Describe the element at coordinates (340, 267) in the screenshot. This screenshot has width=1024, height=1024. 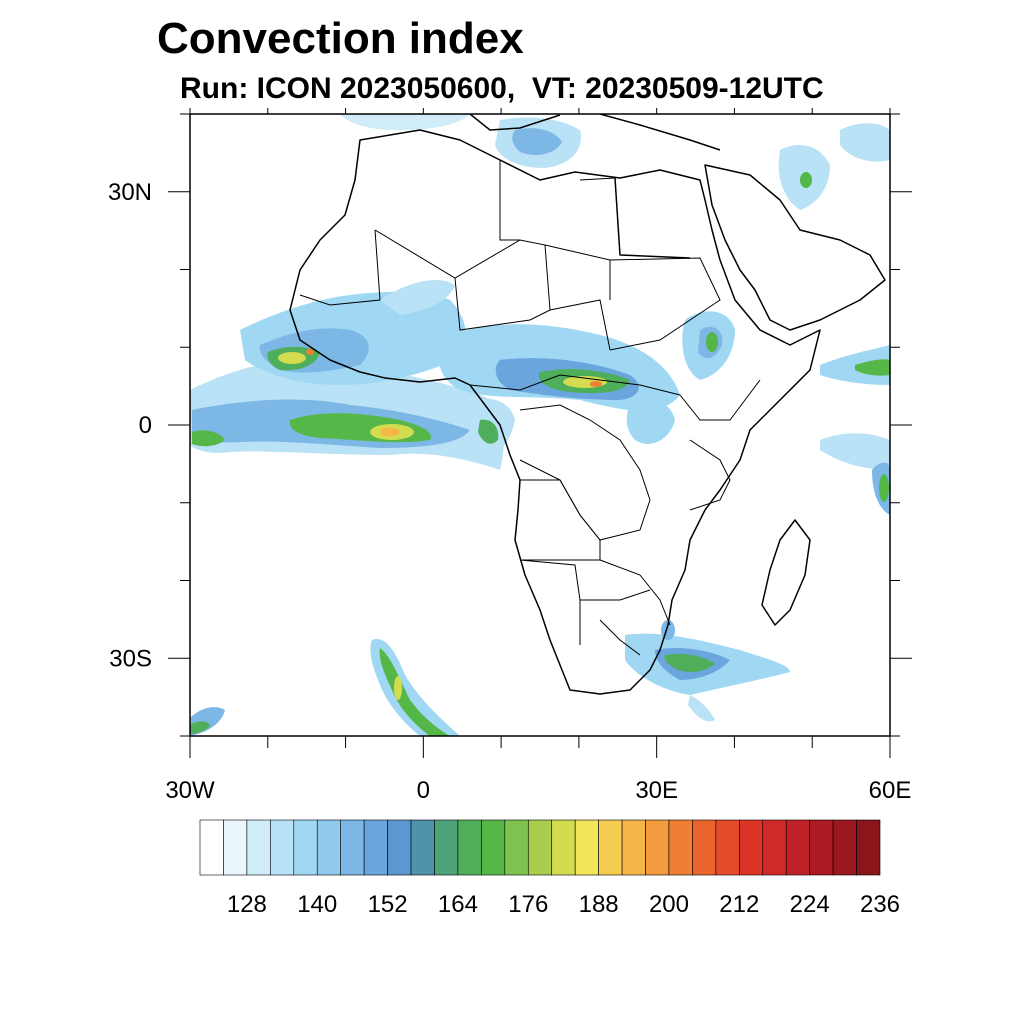
I see `border-sahara` at that location.